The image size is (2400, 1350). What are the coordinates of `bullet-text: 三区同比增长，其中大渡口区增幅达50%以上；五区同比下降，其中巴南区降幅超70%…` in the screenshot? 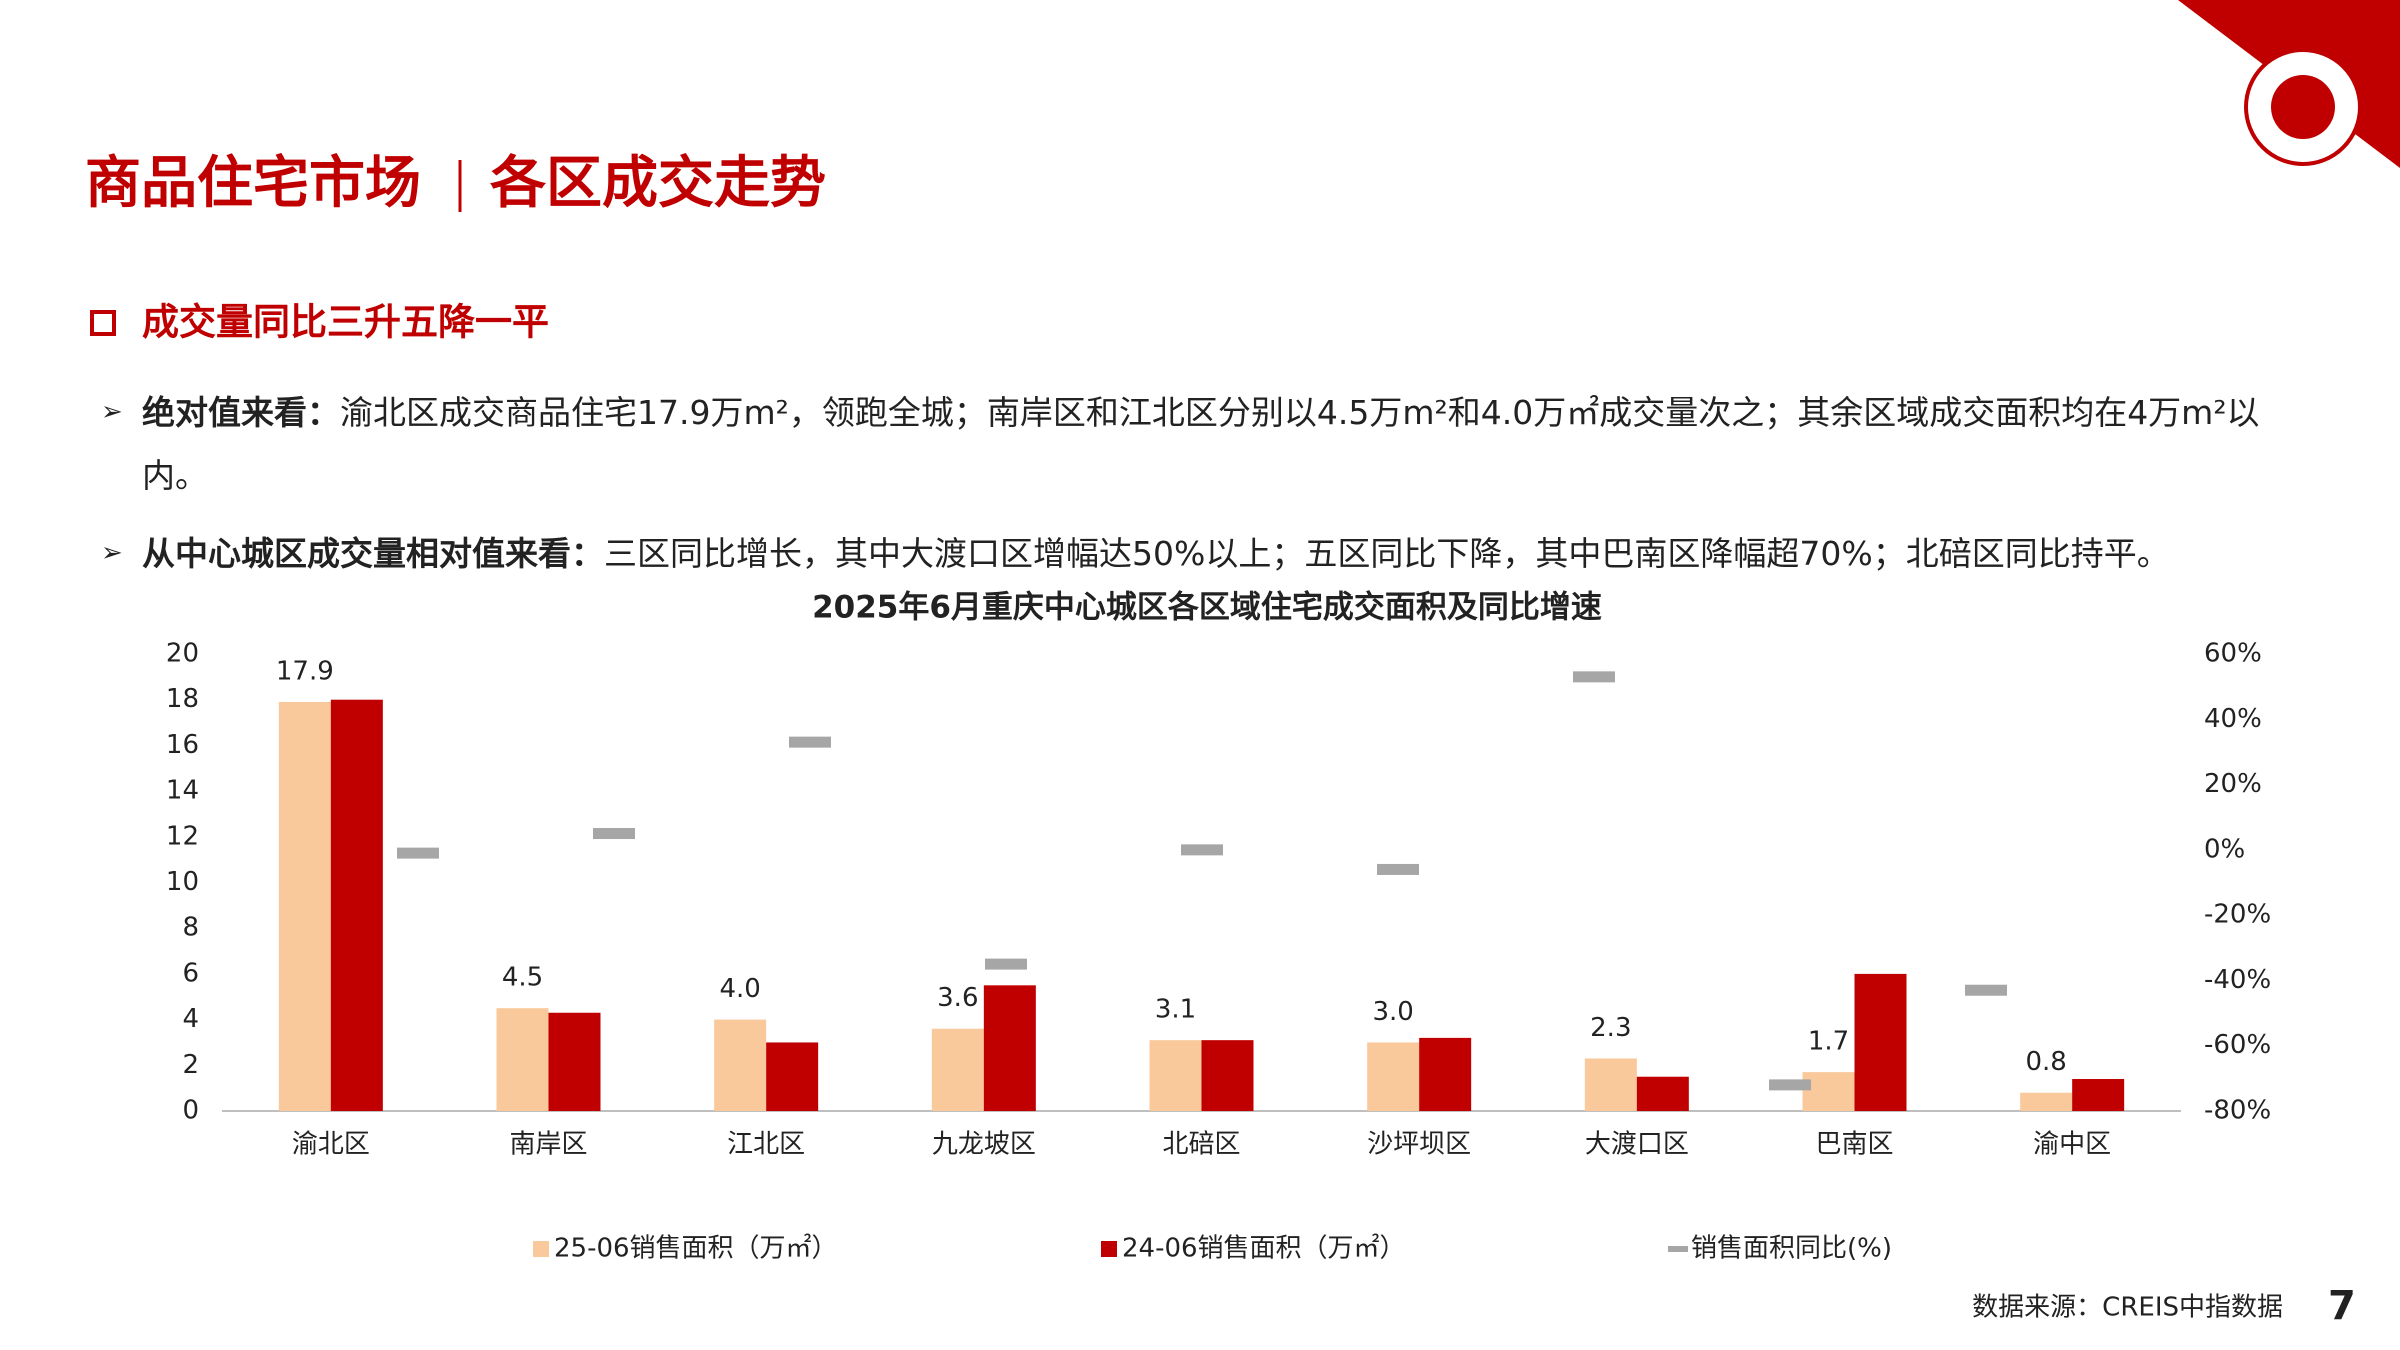 It's located at (1387, 553).